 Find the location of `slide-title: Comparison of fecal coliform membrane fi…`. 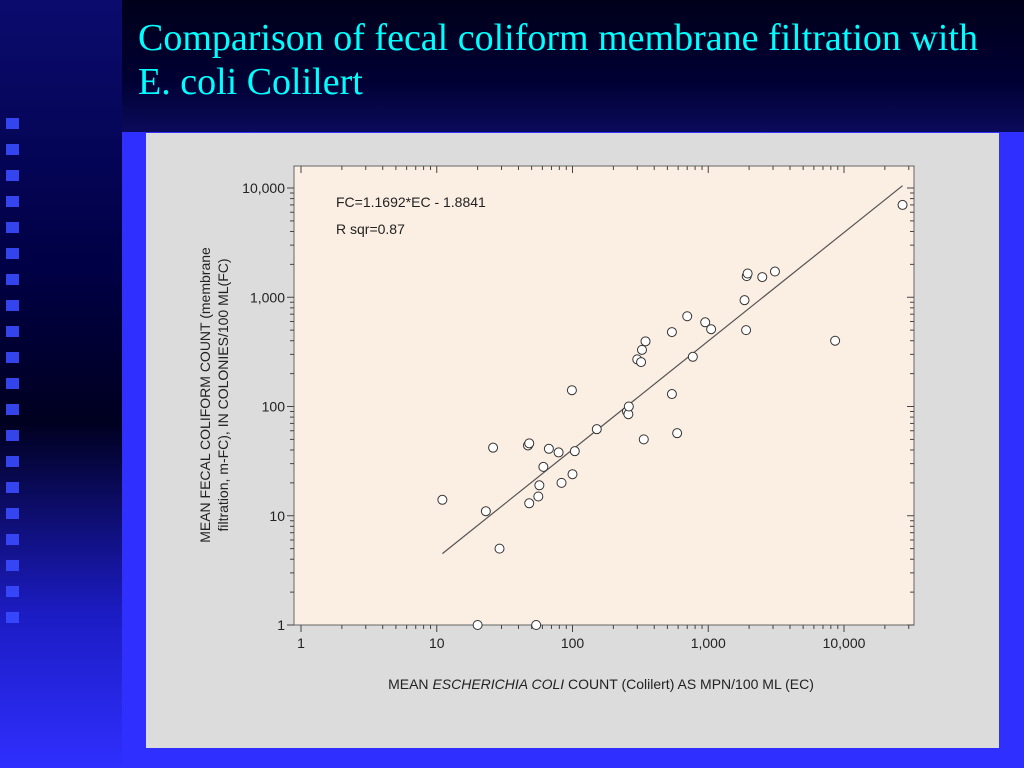

slide-title: Comparison of fecal coliform membrane fi… is located at coordinates (558, 60).